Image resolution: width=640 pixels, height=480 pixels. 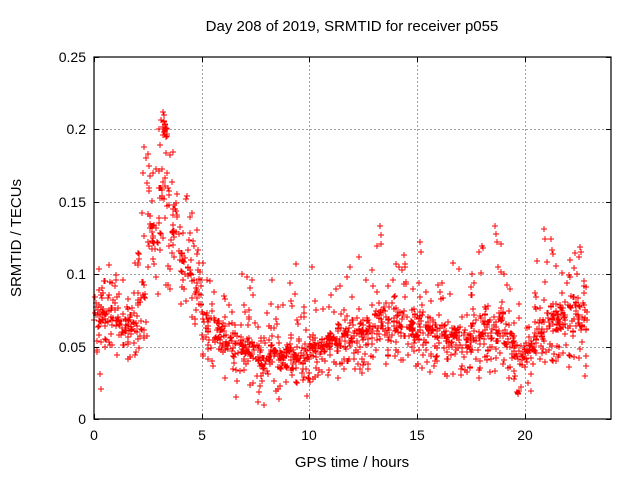 What do you see at coordinates (525, 435) in the screenshot?
I see `x-tick-label: 20` at bounding box center [525, 435].